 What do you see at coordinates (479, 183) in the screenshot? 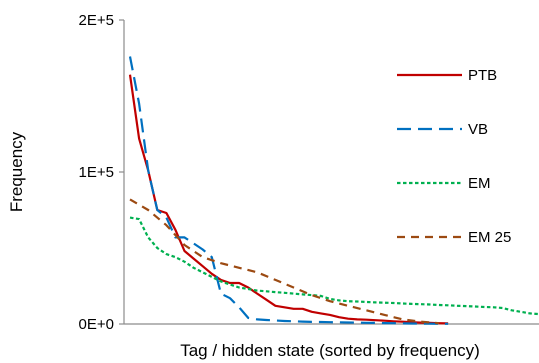
I see `legend-label: EM` at bounding box center [479, 183].